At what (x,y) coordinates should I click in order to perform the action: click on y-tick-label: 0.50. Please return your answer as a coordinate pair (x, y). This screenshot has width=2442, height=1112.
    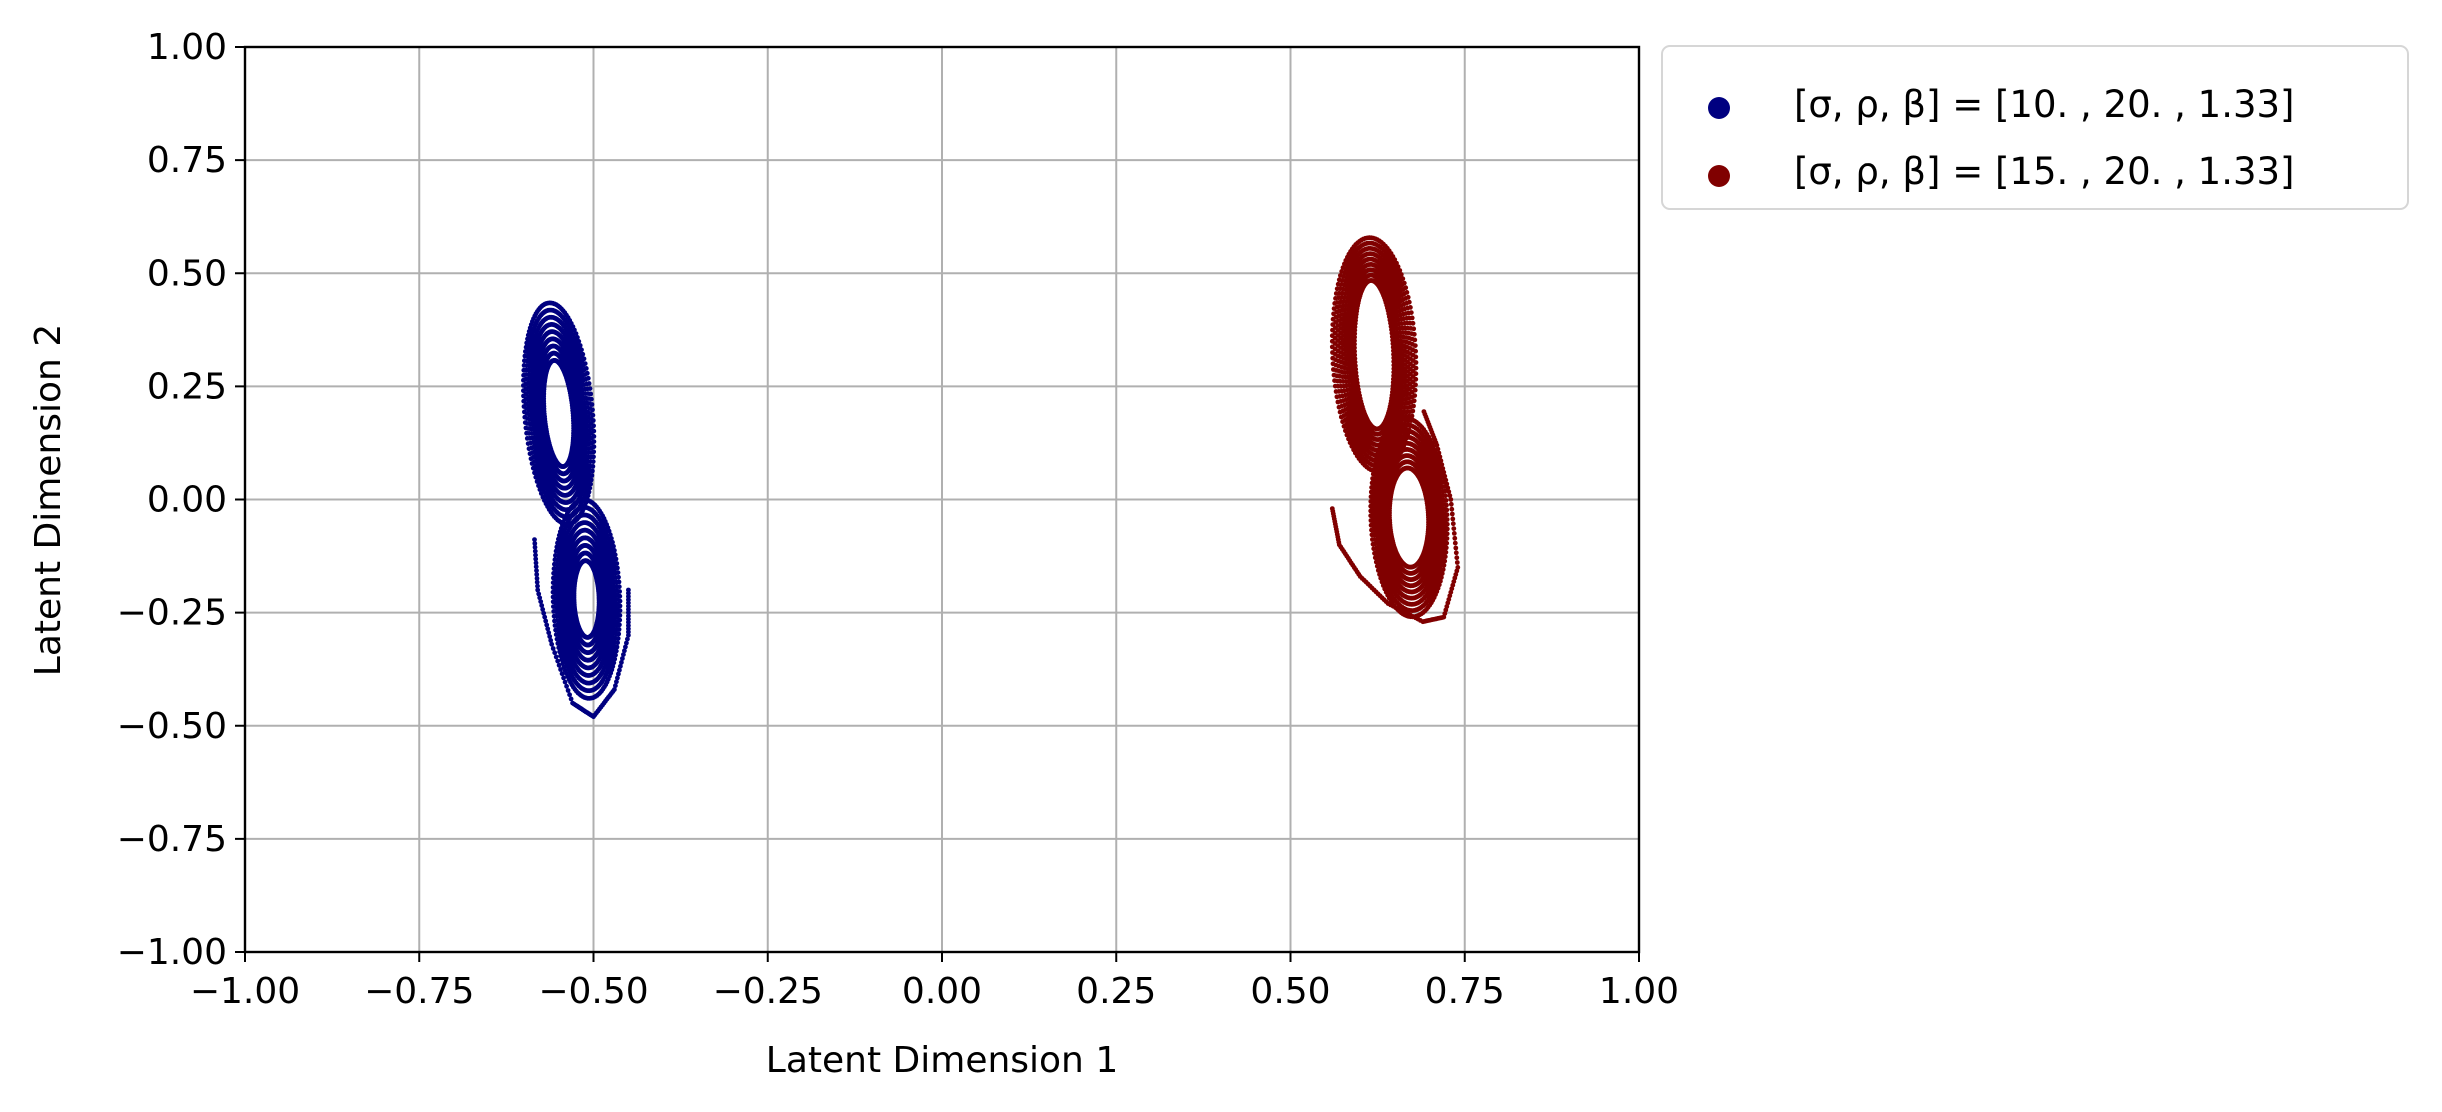
    Looking at the image, I should click on (187, 273).